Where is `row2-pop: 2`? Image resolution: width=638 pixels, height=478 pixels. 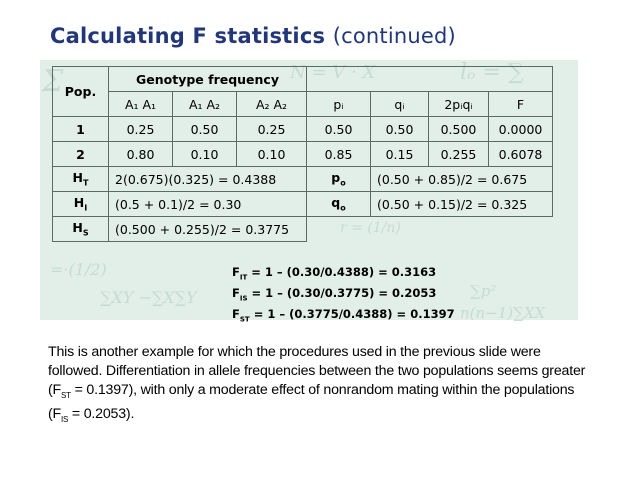
row2-pop: 2 is located at coordinates (80, 154).